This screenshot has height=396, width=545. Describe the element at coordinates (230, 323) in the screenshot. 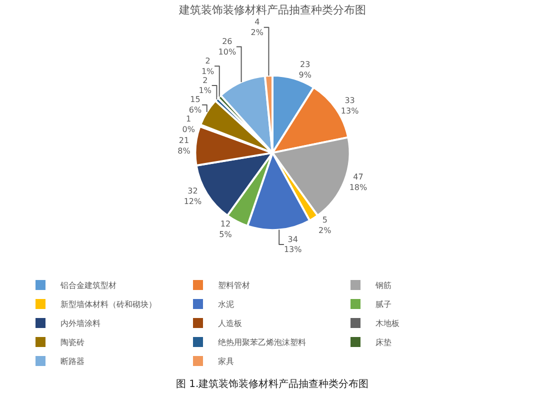

I see `legend-label: 人造板` at that location.